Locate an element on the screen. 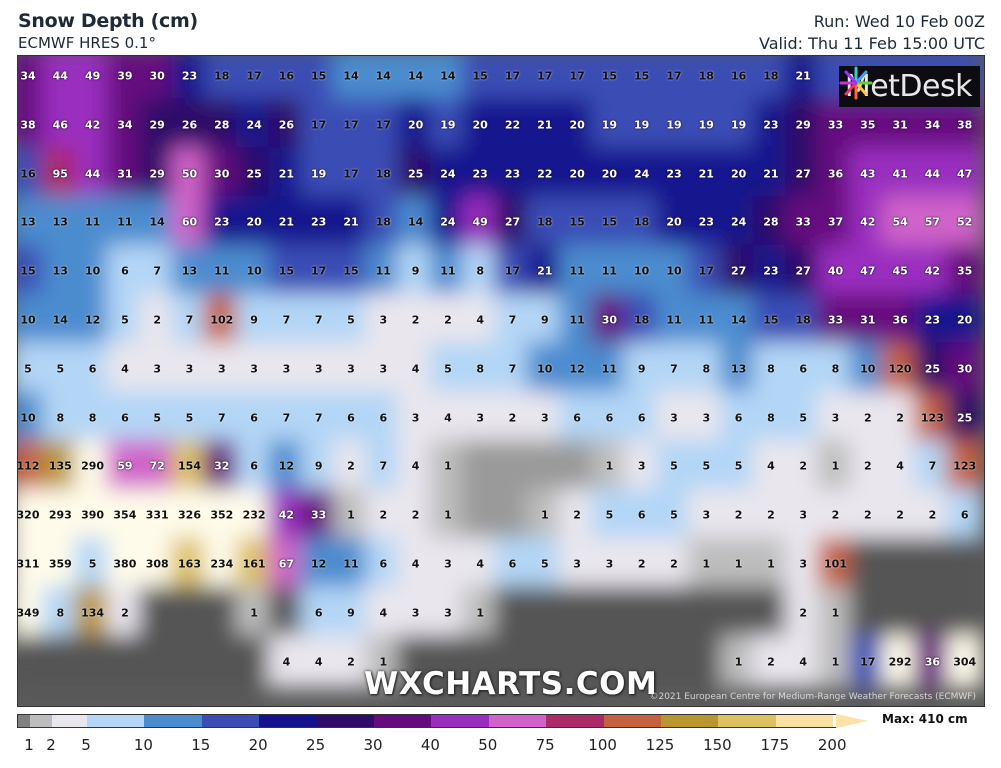  snow-depth-value: 34 is located at coordinates (125, 125).